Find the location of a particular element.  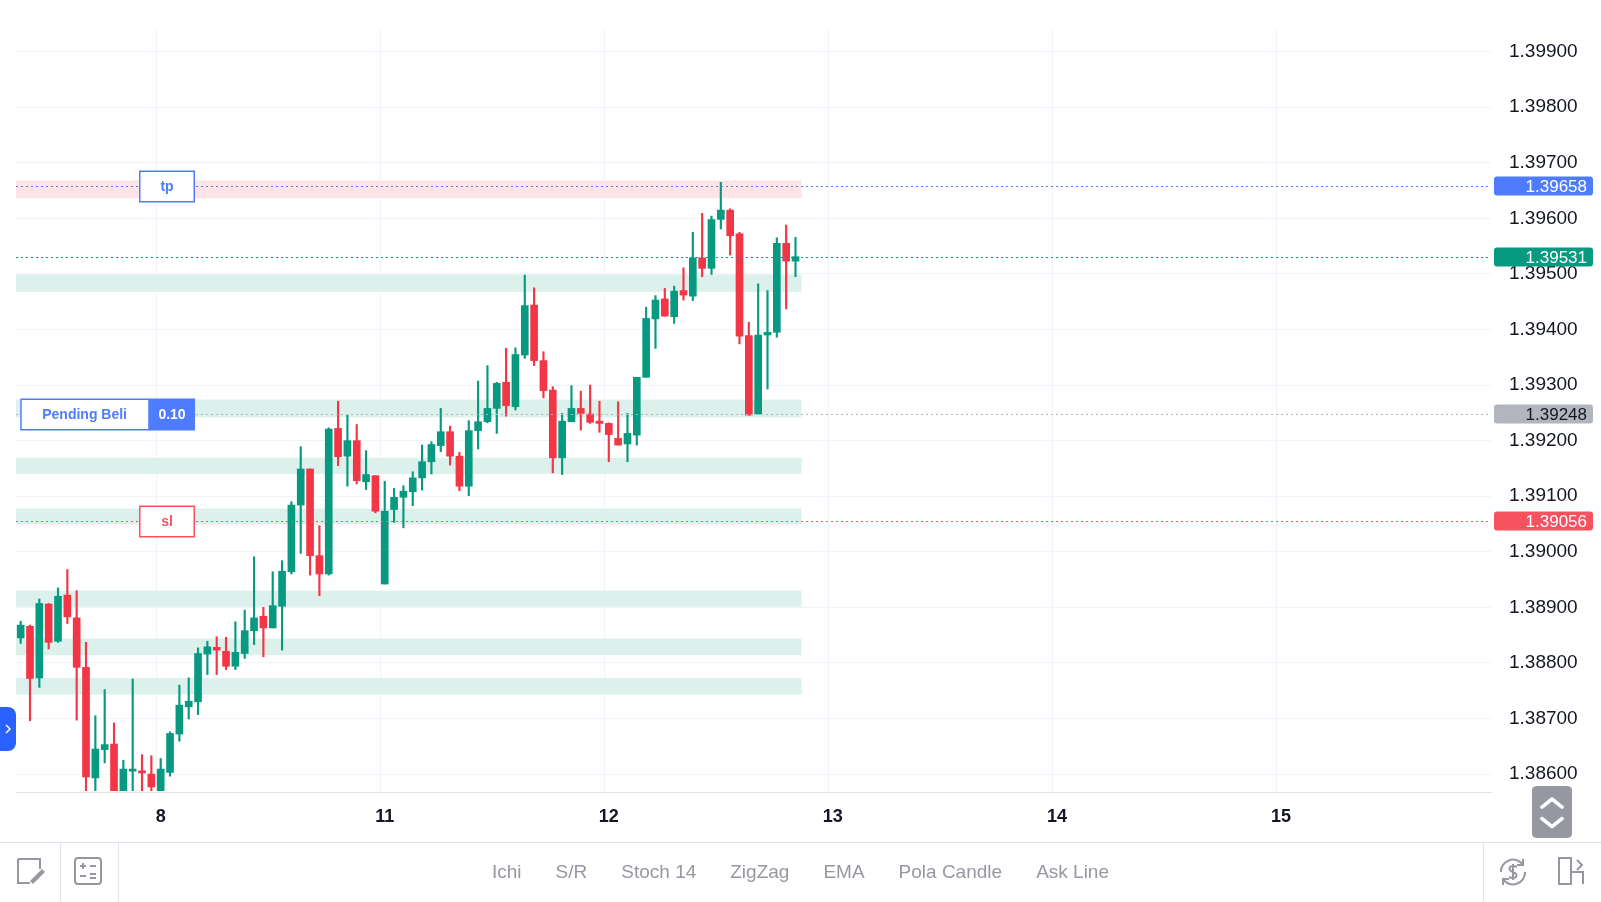

y-tick-label: 1.39900 is located at coordinates (1543, 50).